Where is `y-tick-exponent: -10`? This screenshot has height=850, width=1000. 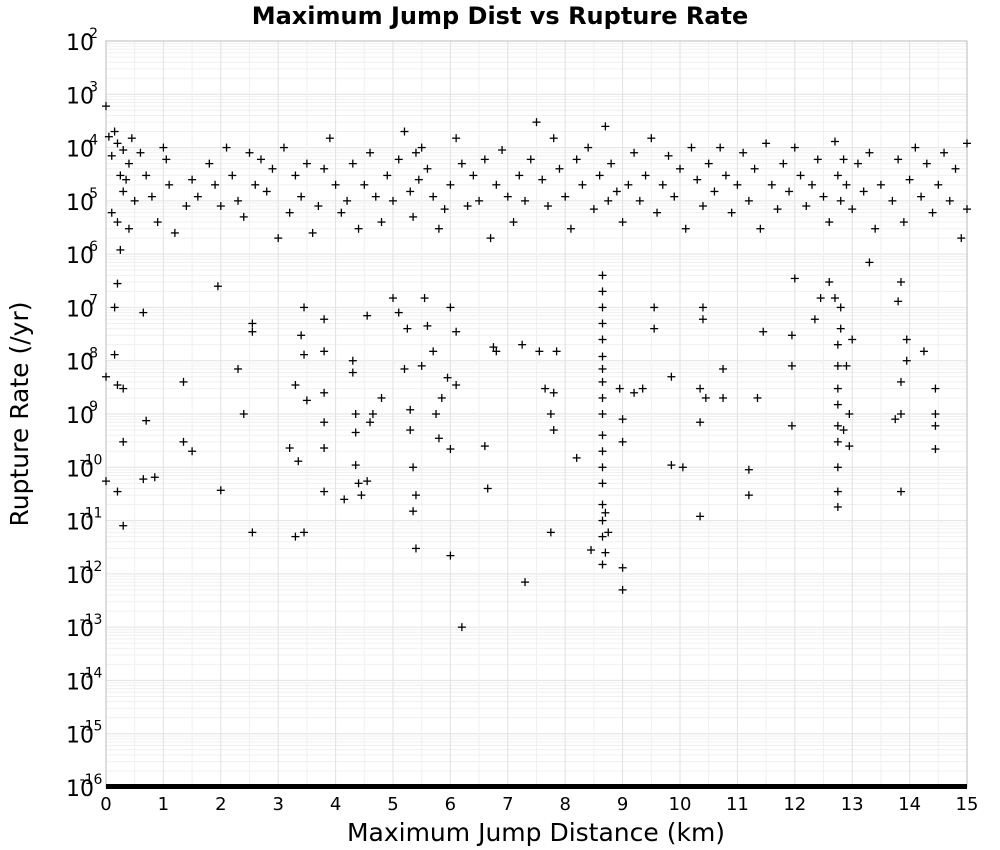
y-tick-exponent: -10 is located at coordinates (91, 460).